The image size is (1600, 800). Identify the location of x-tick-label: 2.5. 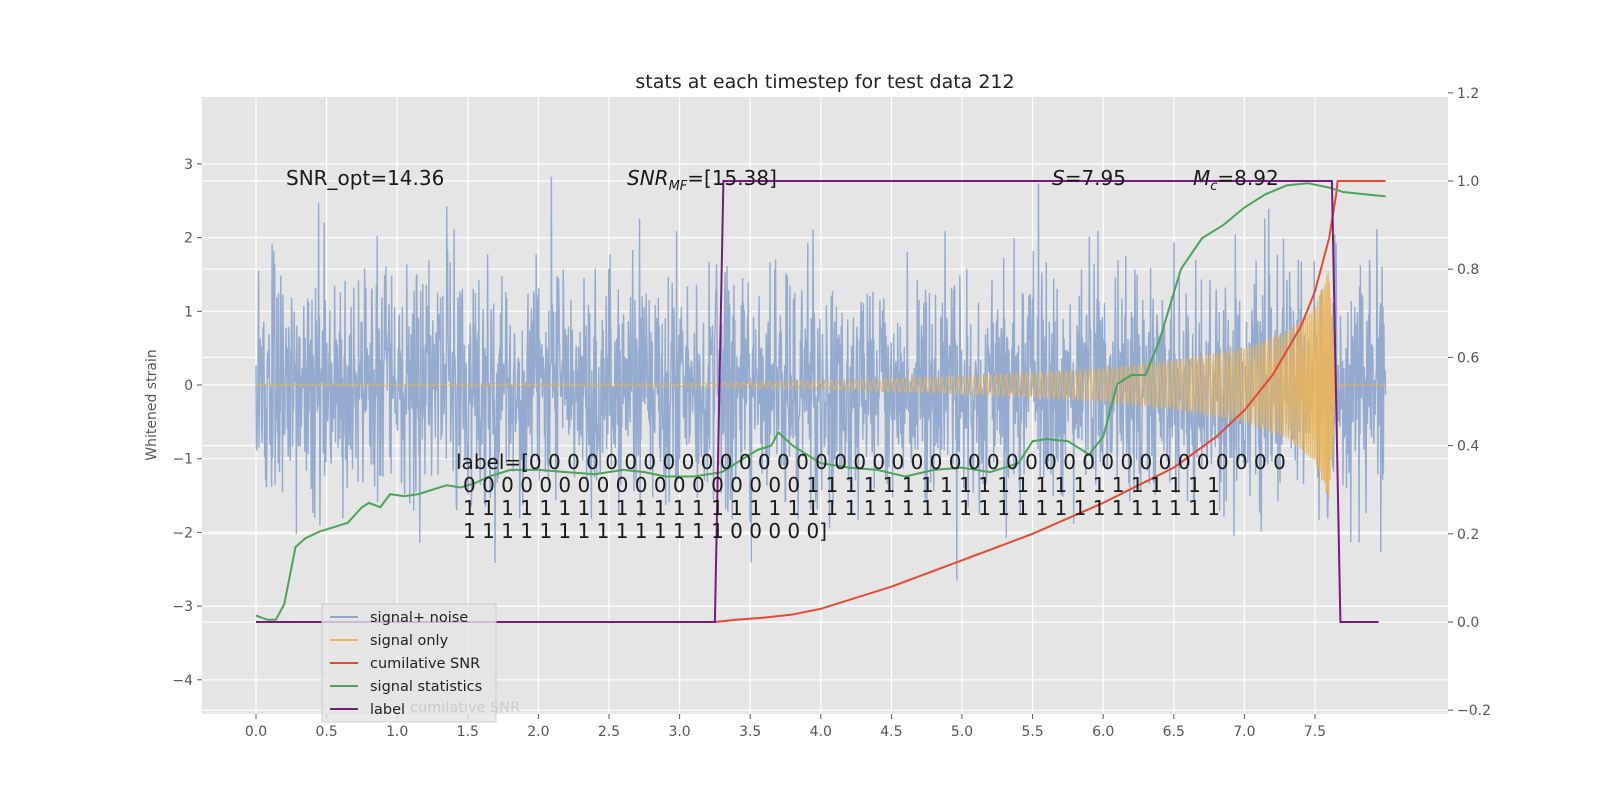
(609, 732).